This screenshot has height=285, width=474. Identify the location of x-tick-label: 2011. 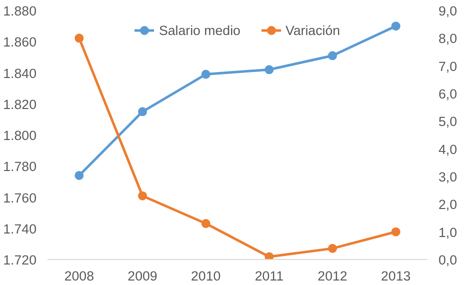
(269, 276).